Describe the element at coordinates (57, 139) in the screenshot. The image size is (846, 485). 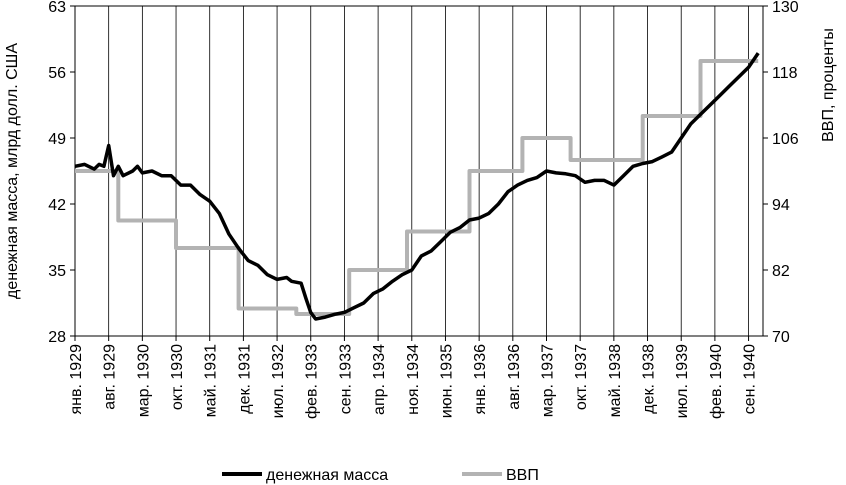
I see `left-tick-label: 49` at that location.